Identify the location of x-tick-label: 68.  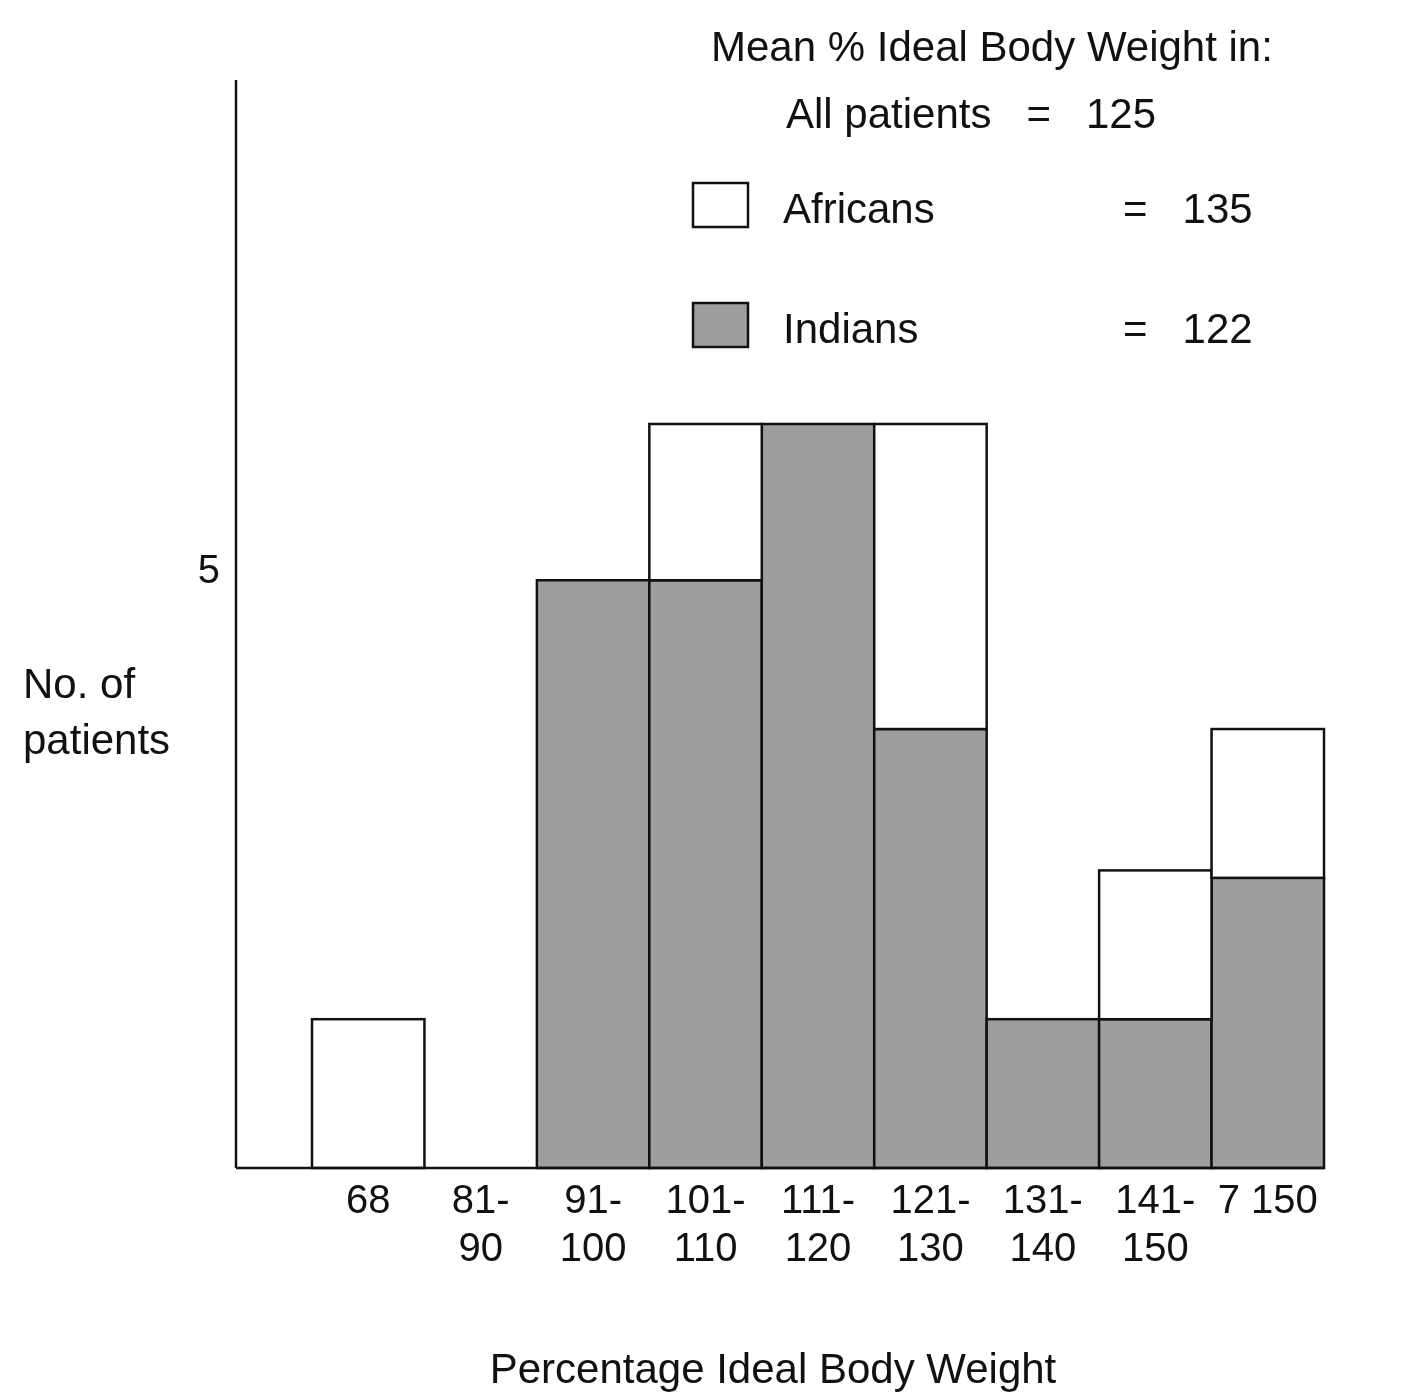
(368, 1199).